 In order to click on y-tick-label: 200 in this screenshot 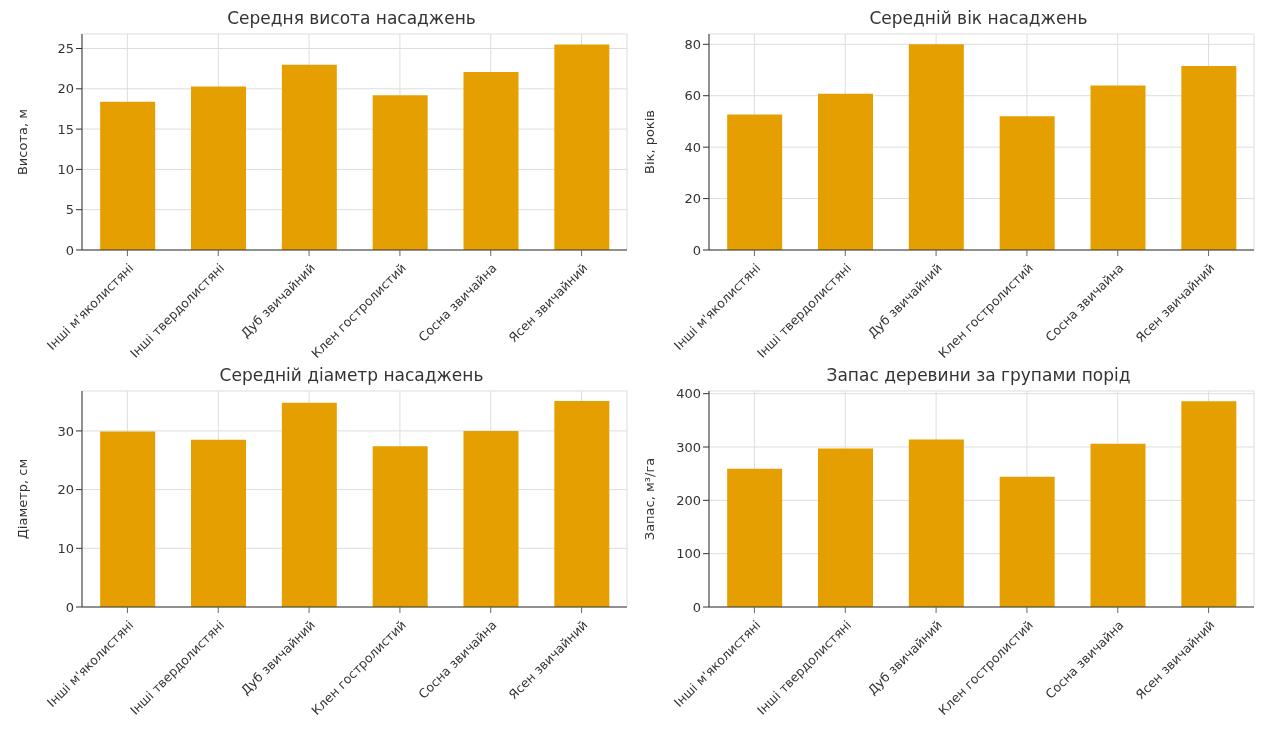, I will do `click(688, 500)`.